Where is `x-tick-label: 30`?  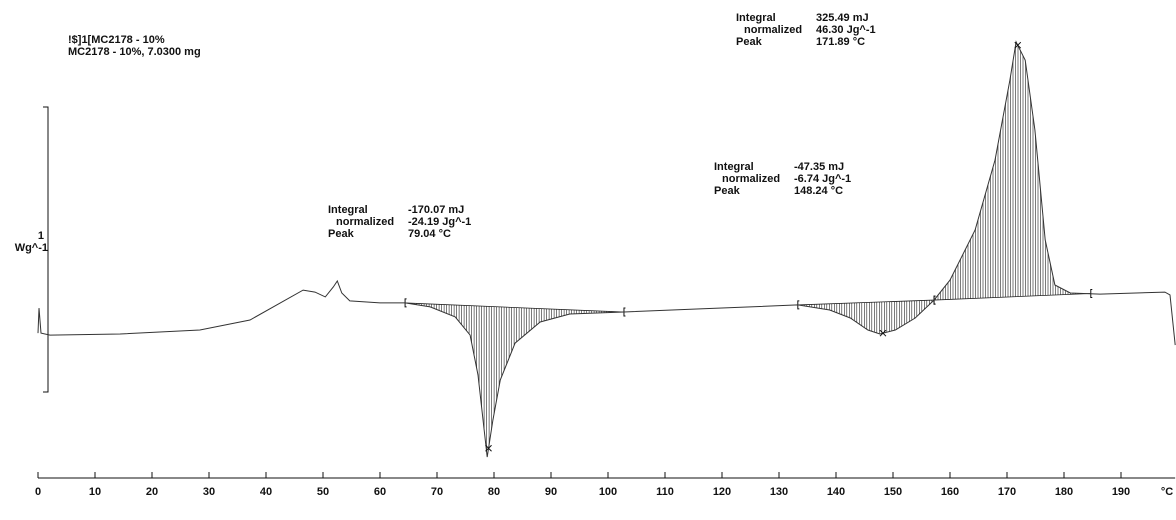 x-tick-label: 30 is located at coordinates (209, 492).